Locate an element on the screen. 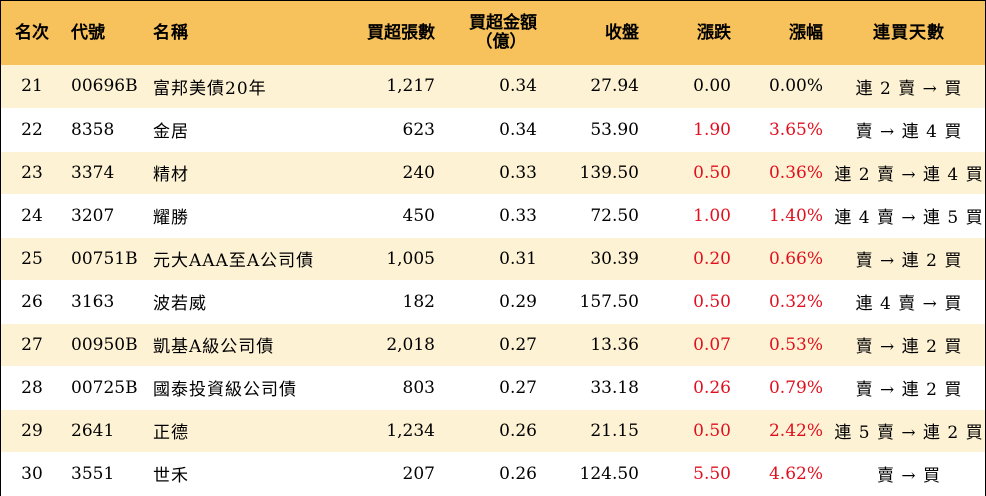  net-buy-amount-cell: 0.31 is located at coordinates (518, 258).